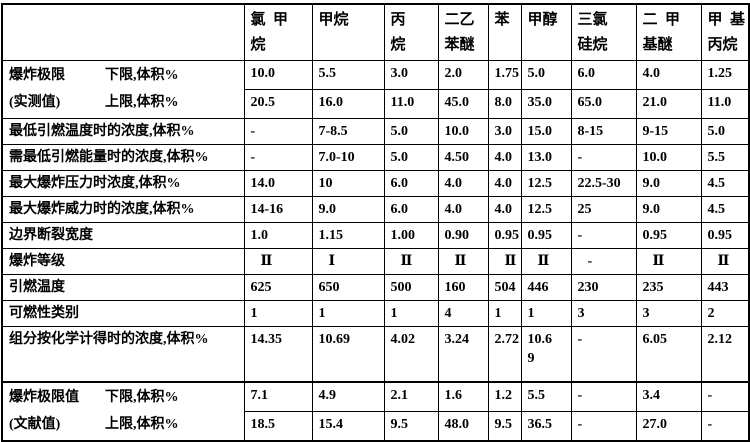 The image size is (750, 442). I want to click on value-cell: 4.9, so click(348, 396).